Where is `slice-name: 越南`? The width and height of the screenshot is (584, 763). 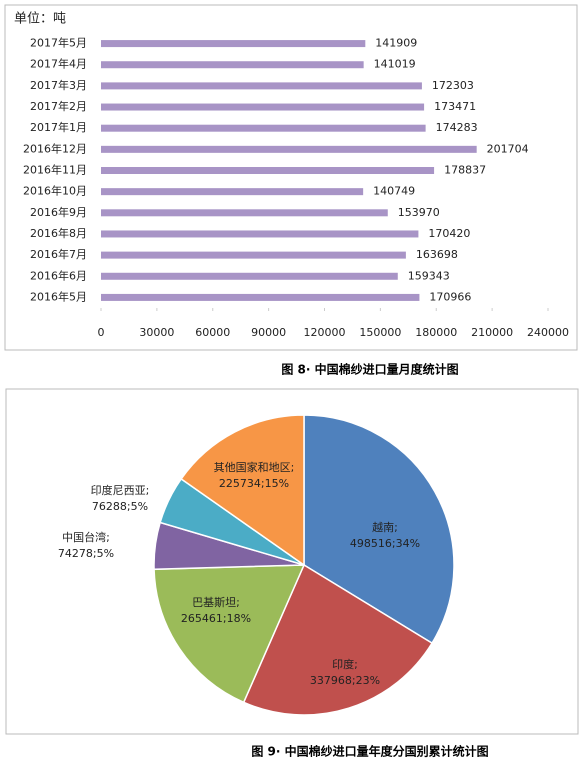
slice-name: 越南 is located at coordinates (383, 527).